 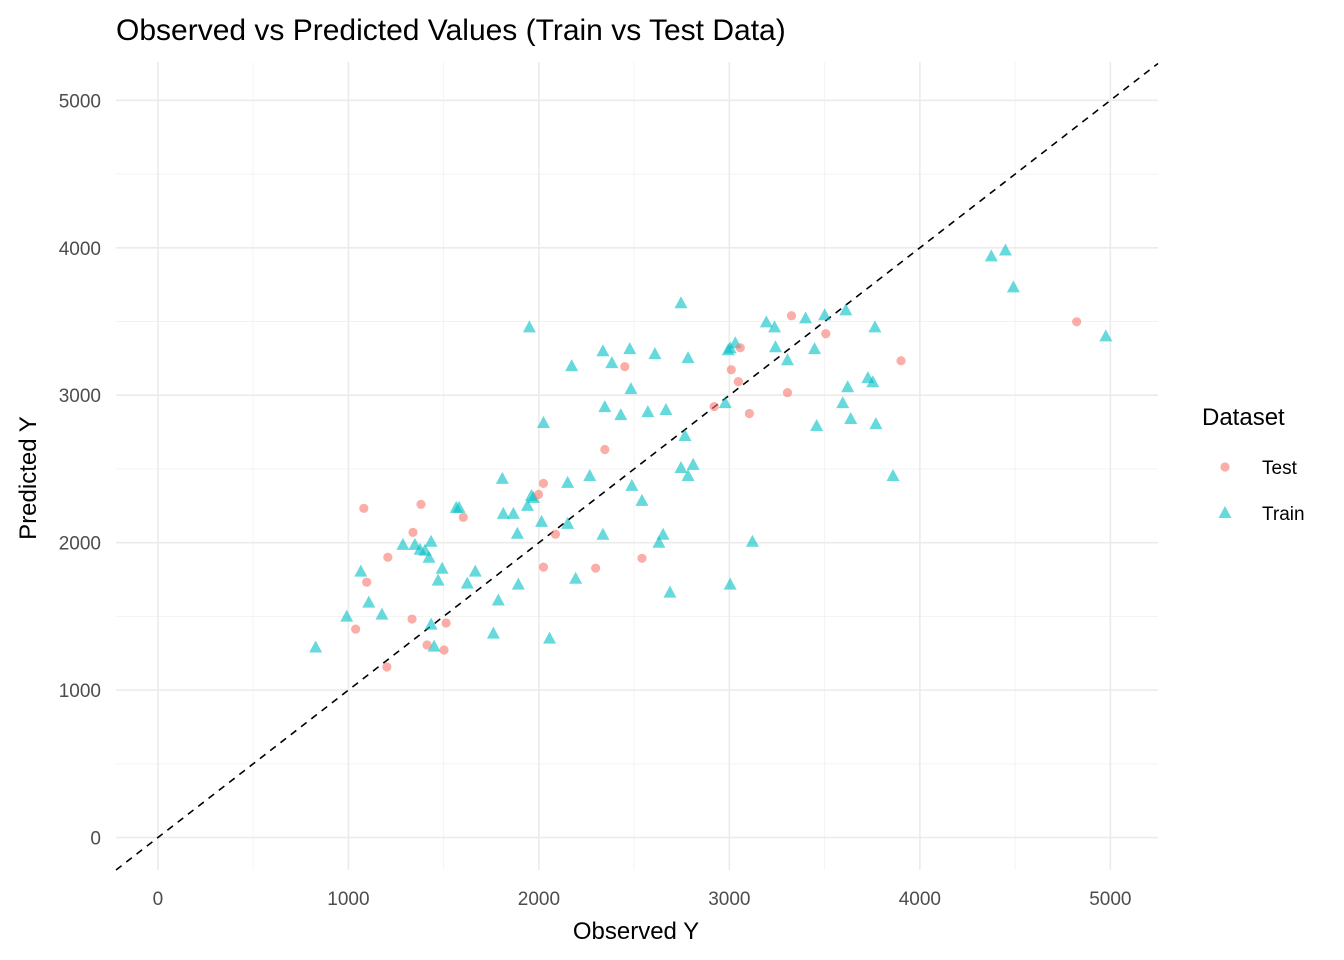 I want to click on x-tick-label: 0, so click(x=158, y=899).